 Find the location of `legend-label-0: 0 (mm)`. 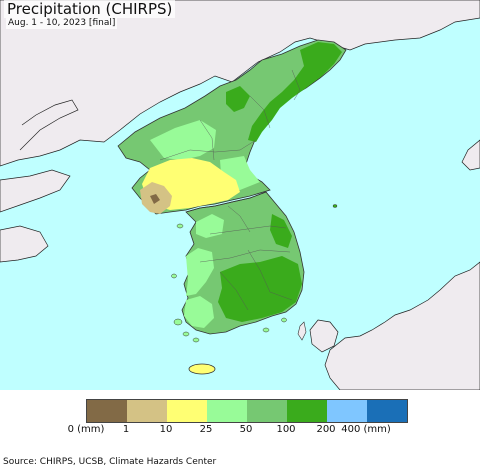

legend-label-0: 0 (mm) is located at coordinates (86, 429).